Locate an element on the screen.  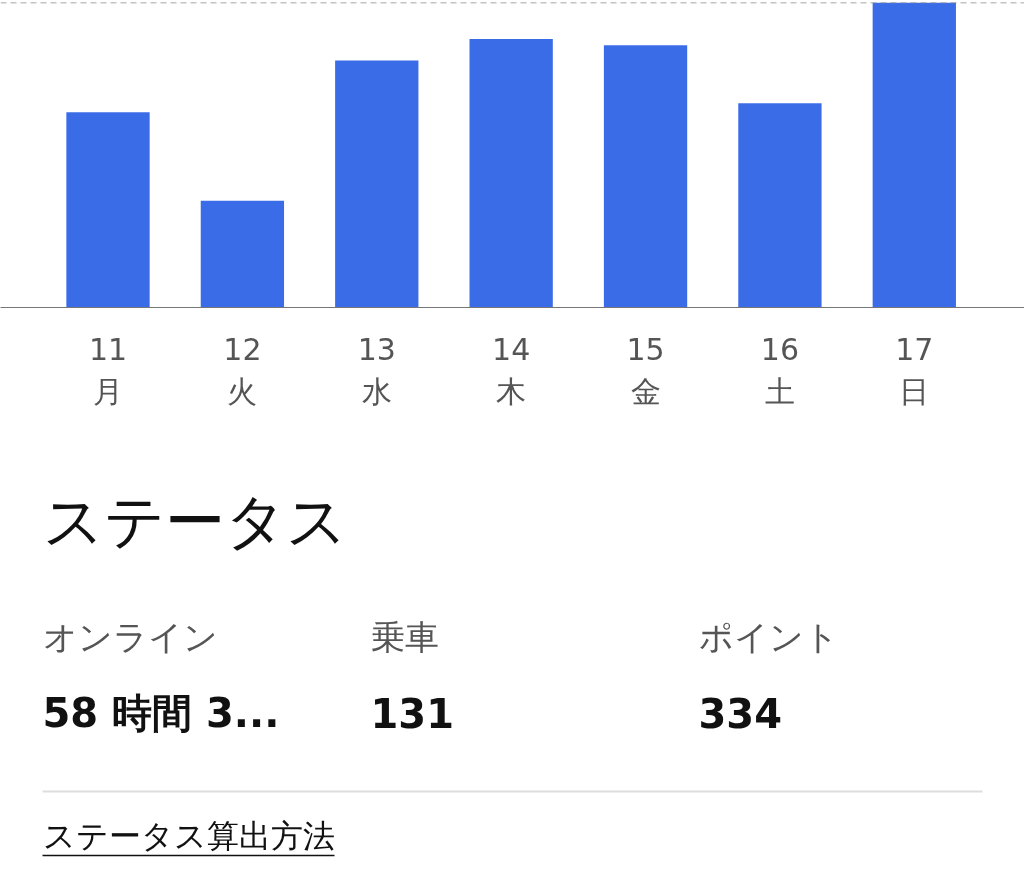
text: 乗車 is located at coordinates (404, 636).